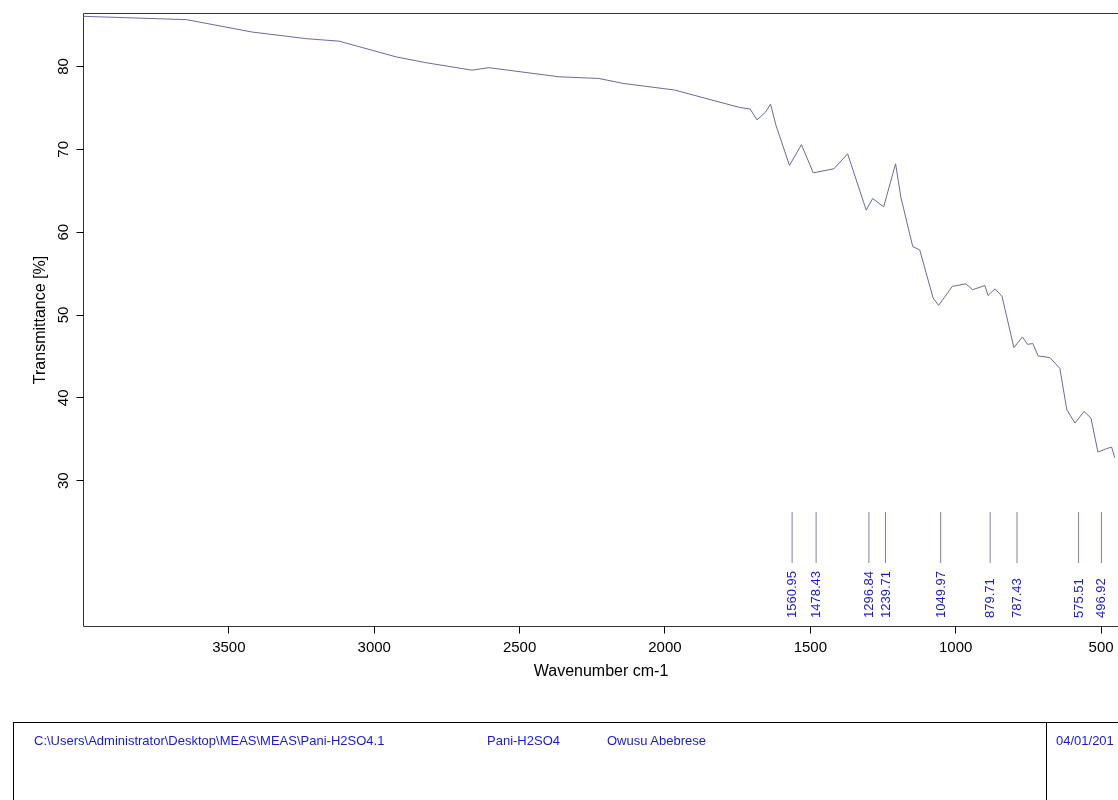  Describe the element at coordinates (62, 149) in the screenshot. I see `y-tick-label: 70` at that location.